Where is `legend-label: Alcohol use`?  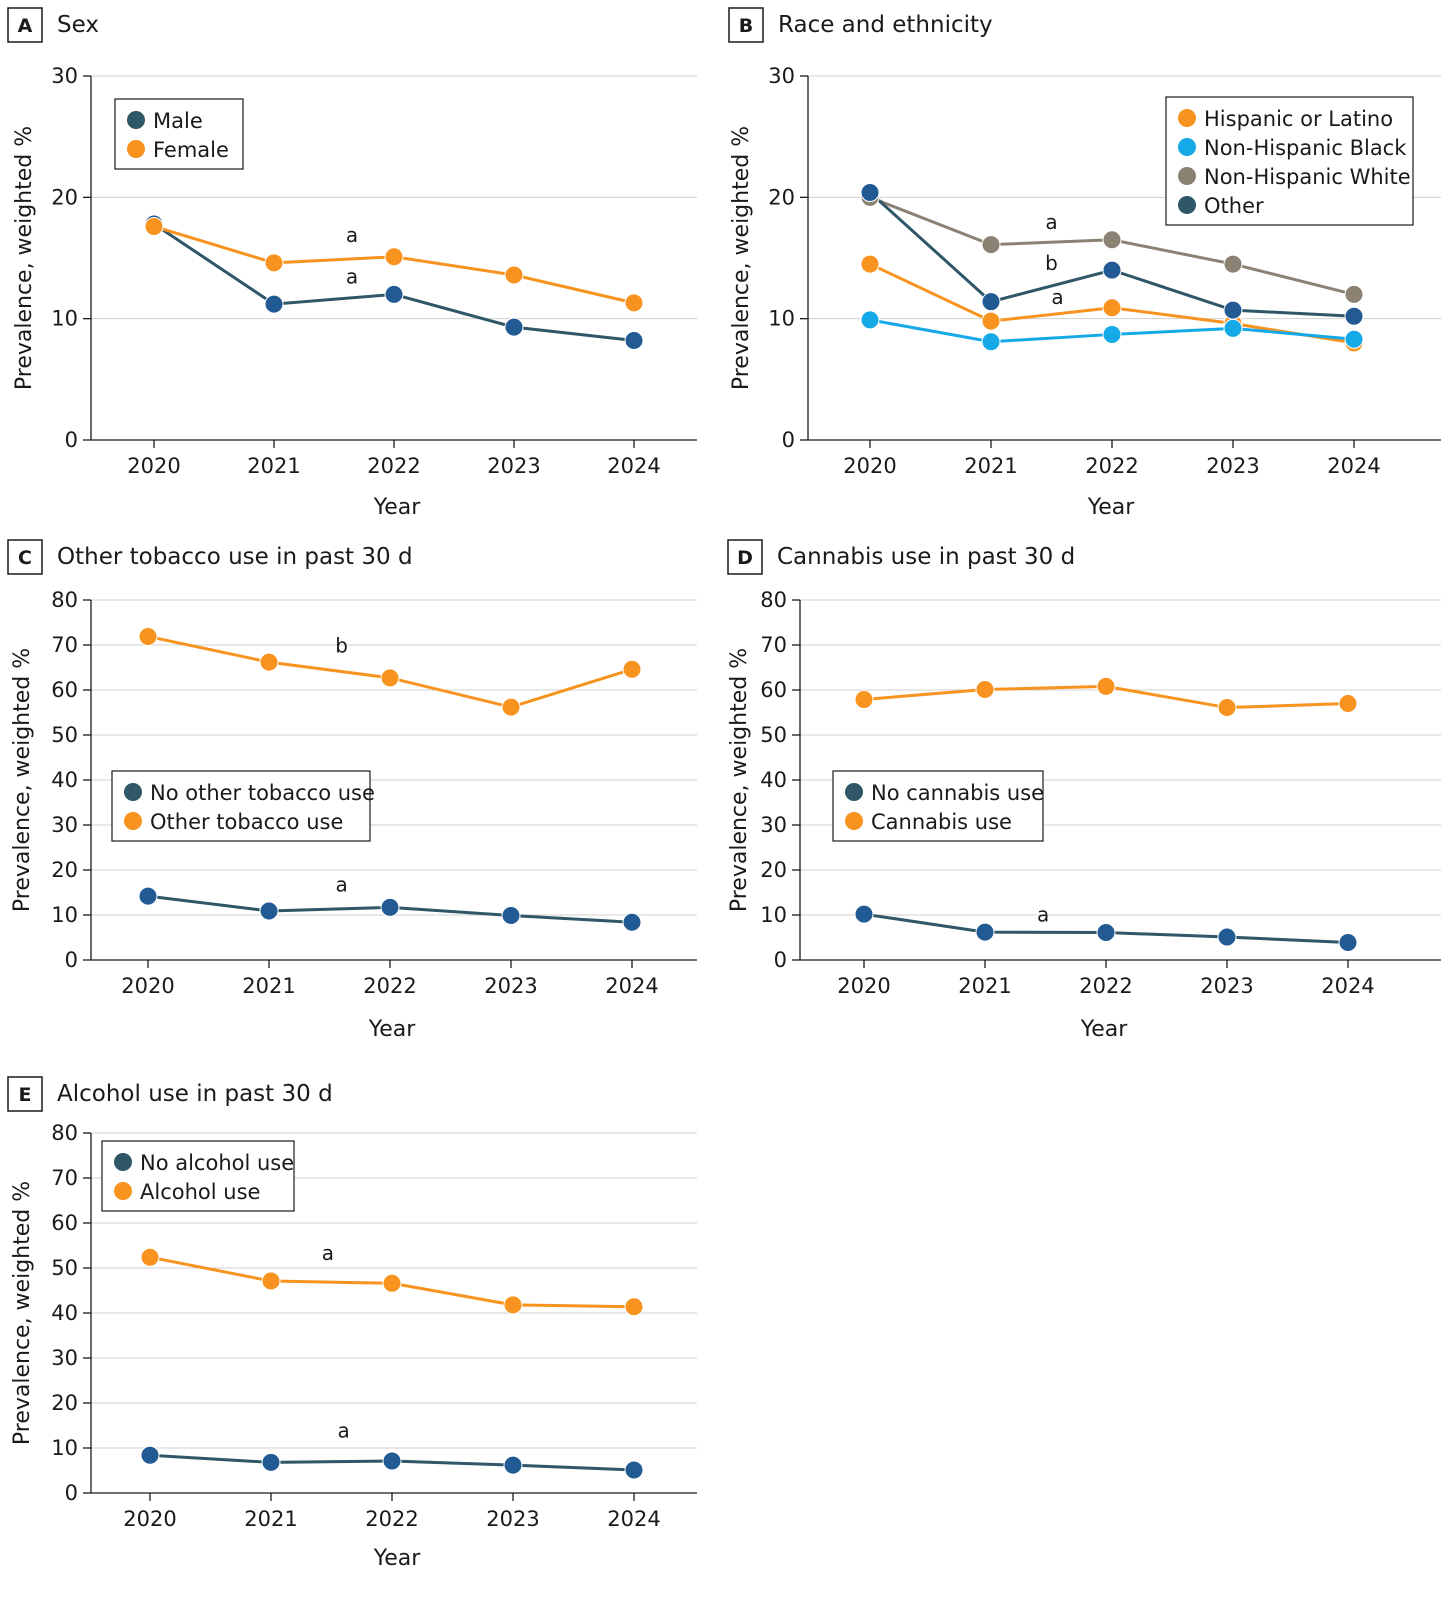 legend-label: Alcohol use is located at coordinates (200, 1192).